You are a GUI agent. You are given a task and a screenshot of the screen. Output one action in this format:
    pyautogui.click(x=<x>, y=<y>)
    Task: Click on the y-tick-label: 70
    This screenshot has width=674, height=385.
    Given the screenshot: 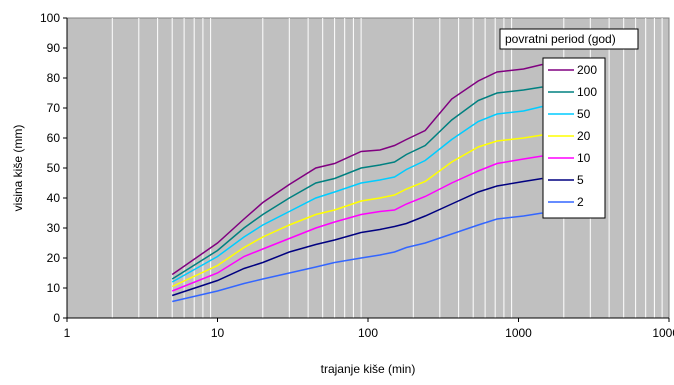 What is the action you would take?
    pyautogui.click(x=54, y=108)
    